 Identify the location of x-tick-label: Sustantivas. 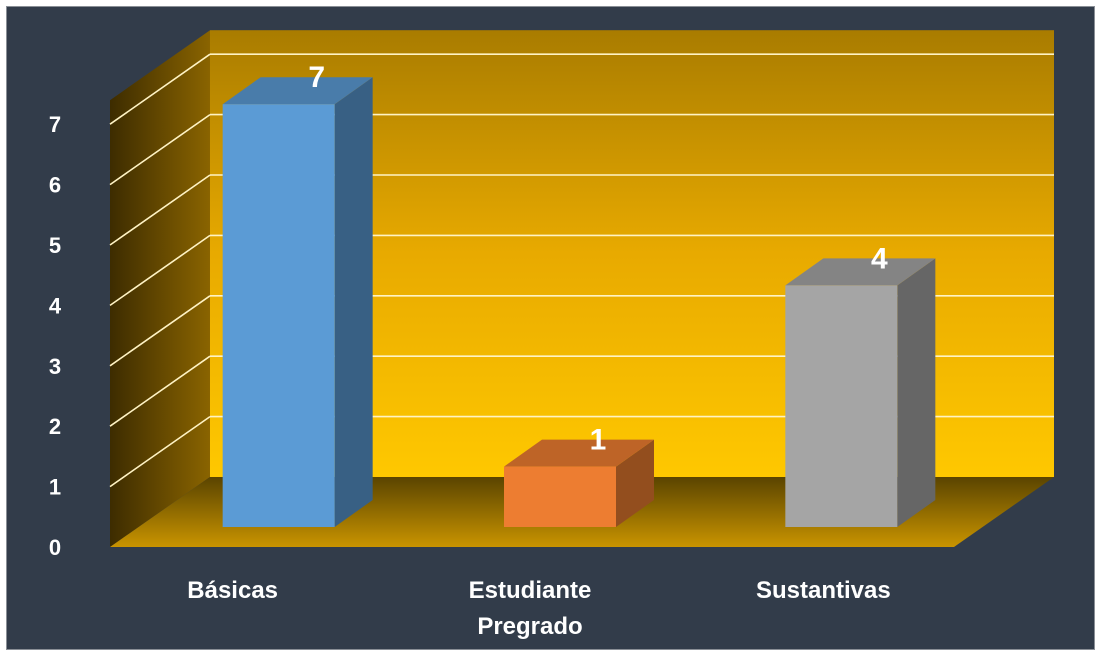
(823, 590).